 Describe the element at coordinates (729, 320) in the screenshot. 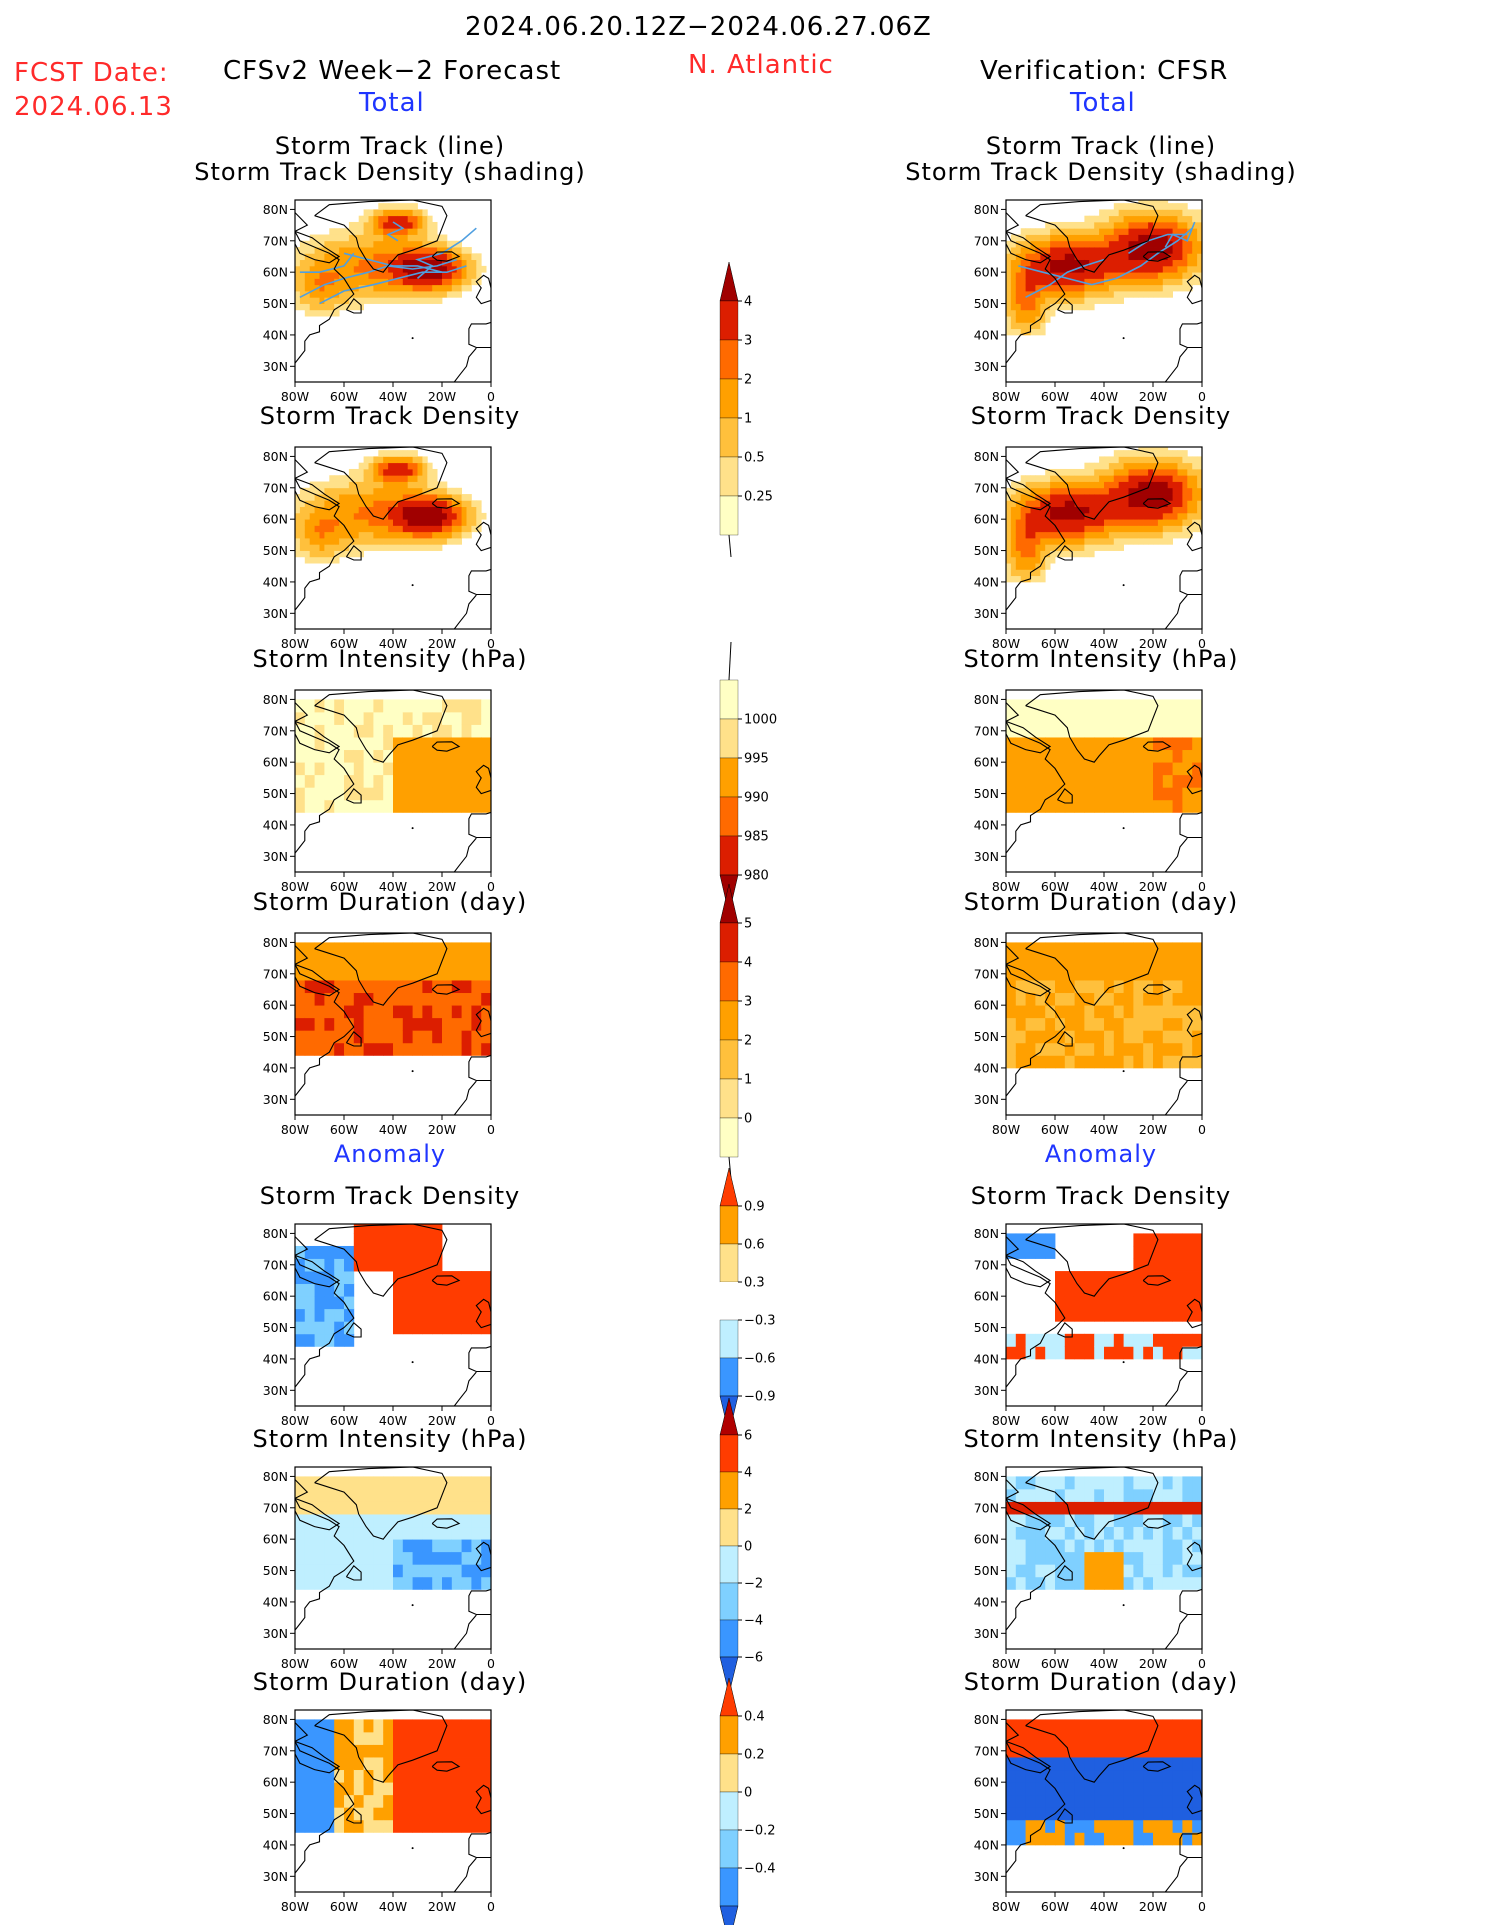

I see `colorbar-swatch` at that location.